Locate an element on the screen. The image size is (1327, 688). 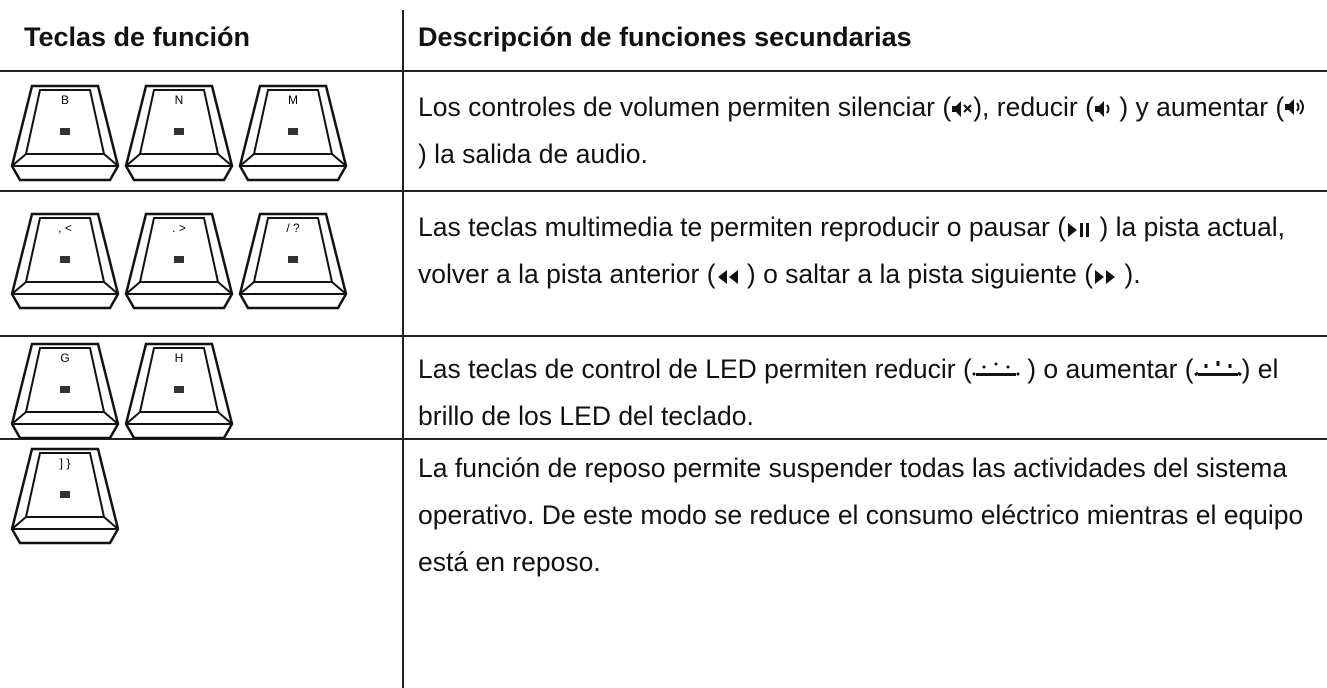
header-cell: Descripción de funciones secundarias is located at coordinates (665, 37).